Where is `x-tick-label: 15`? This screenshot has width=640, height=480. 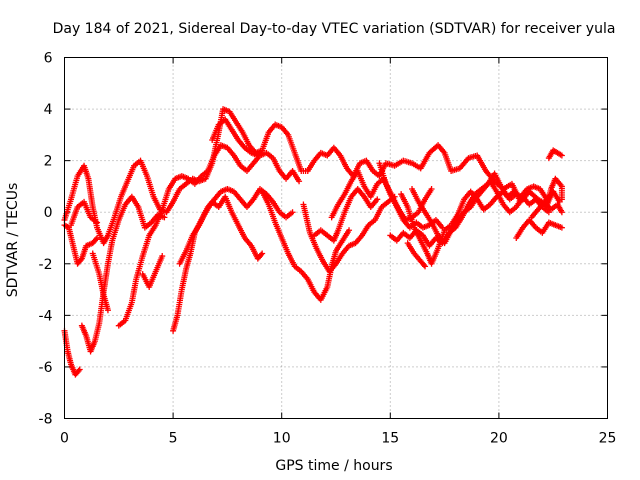 x-tick-label: 15 is located at coordinates (390, 439).